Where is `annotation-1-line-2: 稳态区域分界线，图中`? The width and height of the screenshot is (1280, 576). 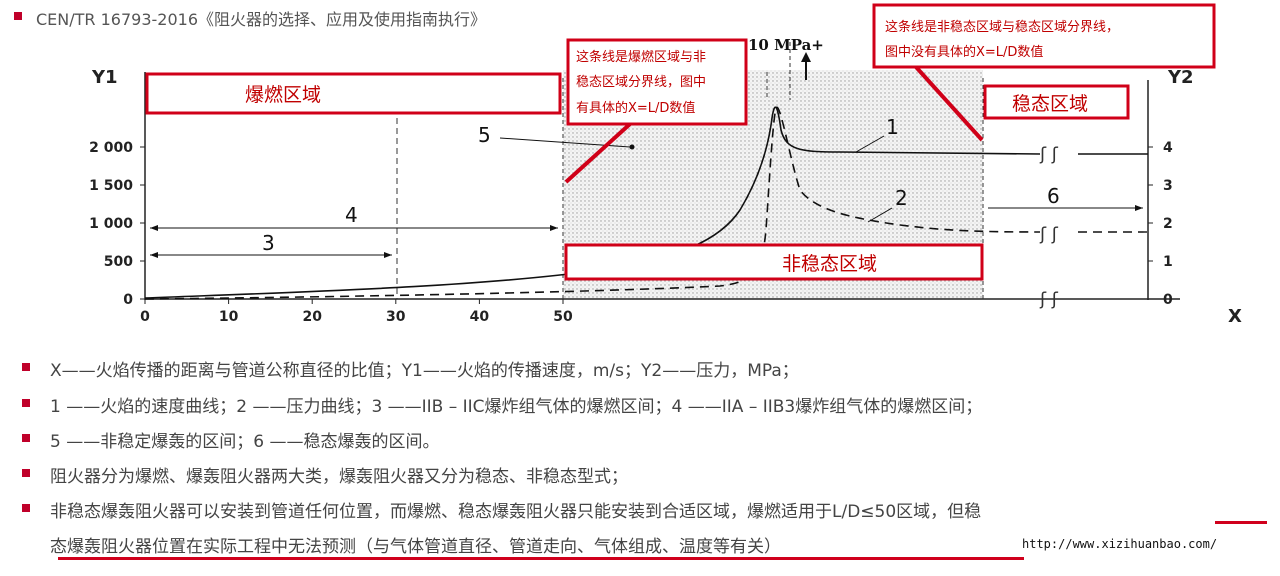
annotation-1-line-2: 稳态区域分界线，图中 is located at coordinates (641, 82).